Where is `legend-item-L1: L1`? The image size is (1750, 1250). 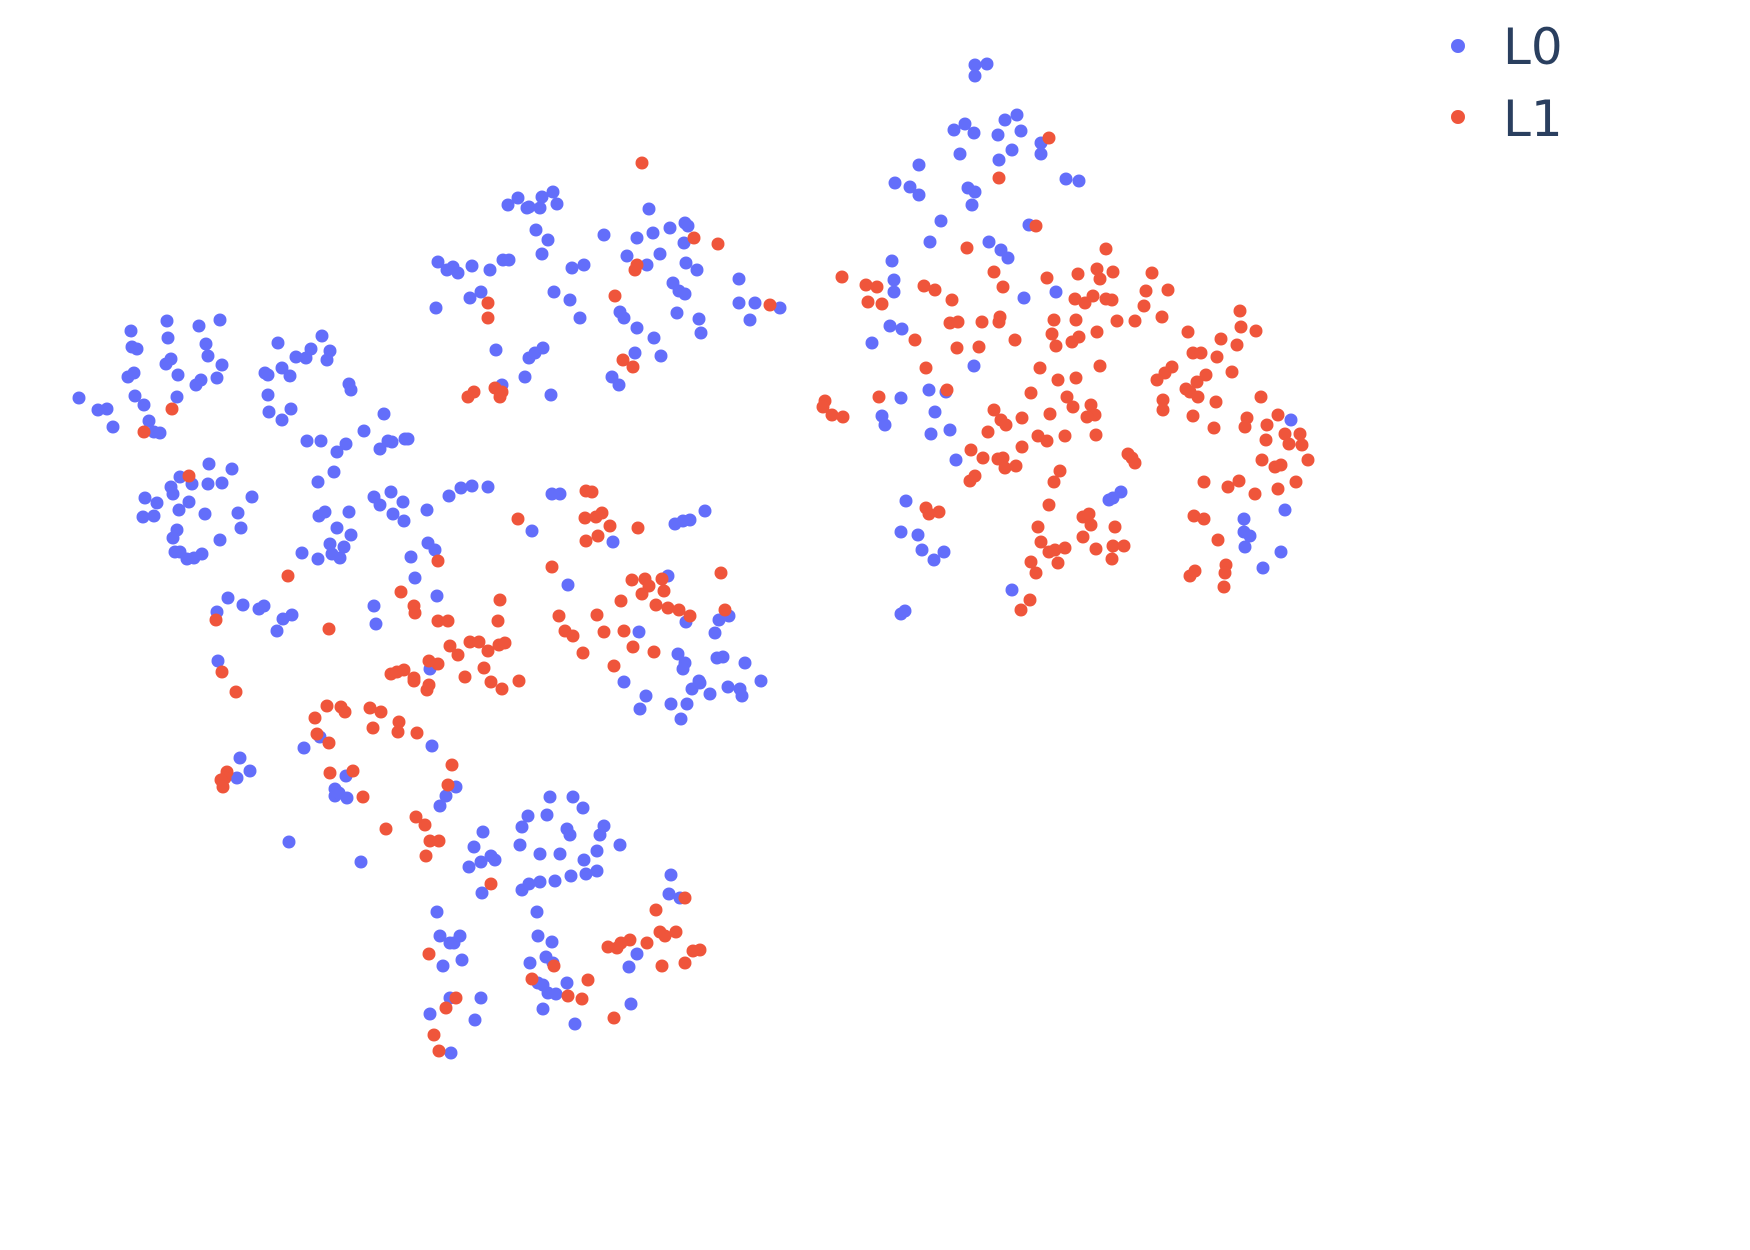 legend-item-L1: L1 is located at coordinates (1507, 119).